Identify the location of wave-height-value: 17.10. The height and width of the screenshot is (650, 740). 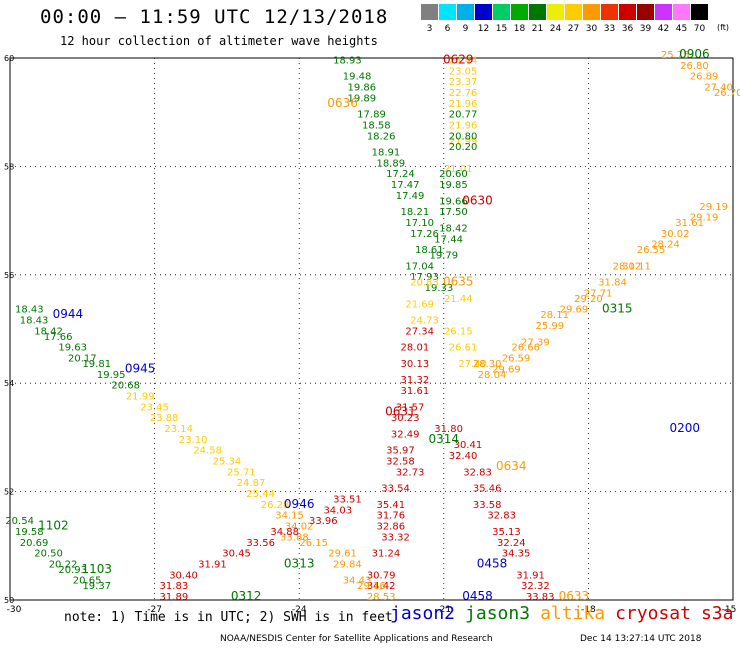
(419, 223).